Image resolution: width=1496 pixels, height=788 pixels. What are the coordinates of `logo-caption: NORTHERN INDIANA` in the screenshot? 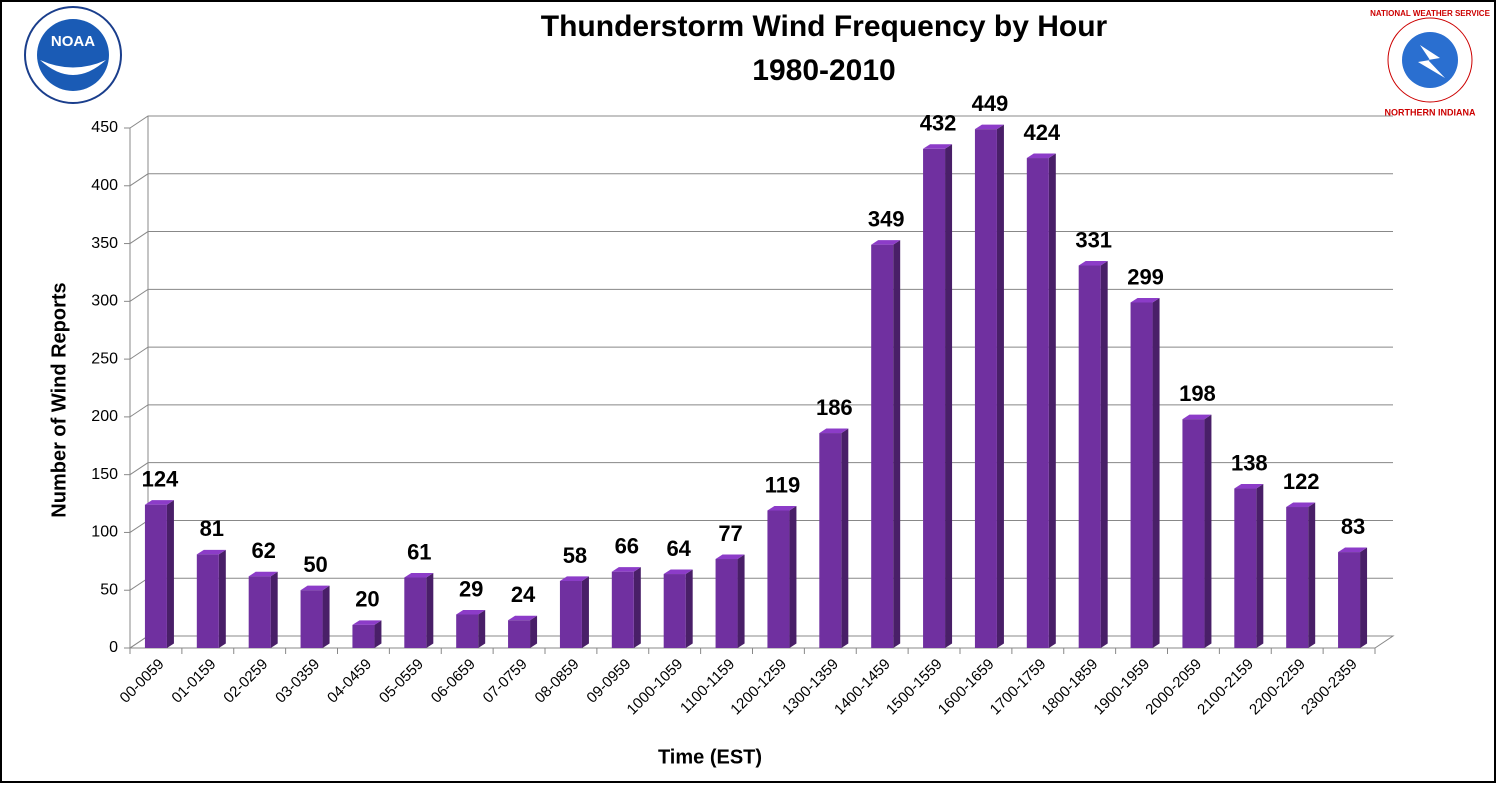 It's located at (1430, 112).